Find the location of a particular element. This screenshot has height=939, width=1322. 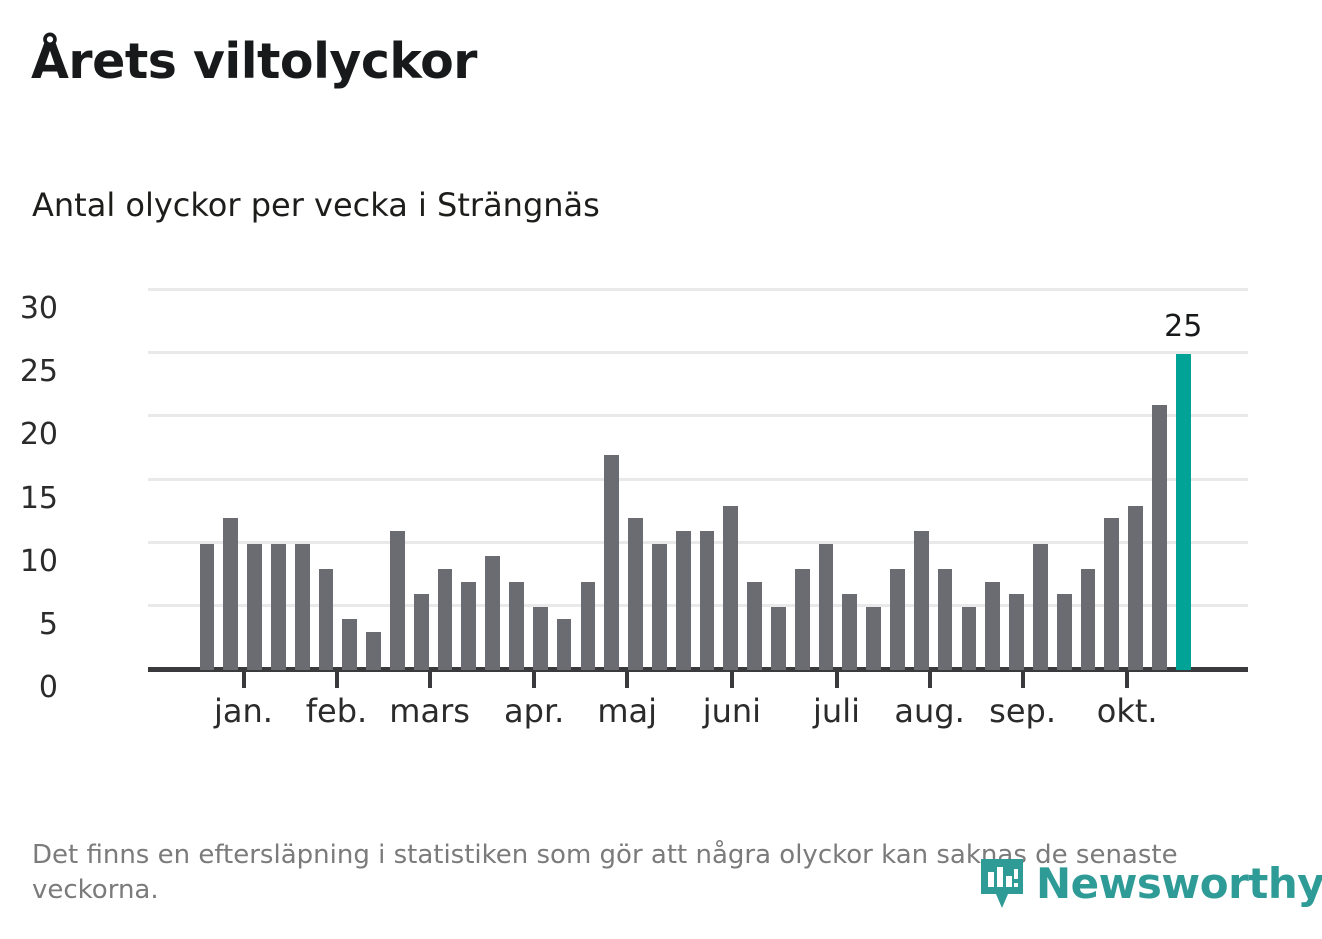

x-axis-tick-label: okt. is located at coordinates (1127, 711).